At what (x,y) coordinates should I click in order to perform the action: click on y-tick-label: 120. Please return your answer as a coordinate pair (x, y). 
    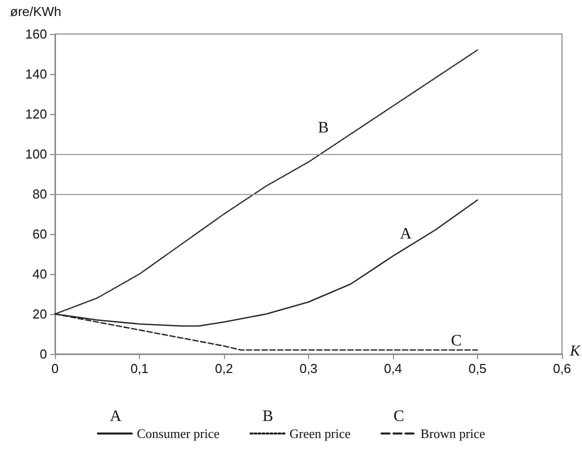
    Looking at the image, I should click on (36, 114).